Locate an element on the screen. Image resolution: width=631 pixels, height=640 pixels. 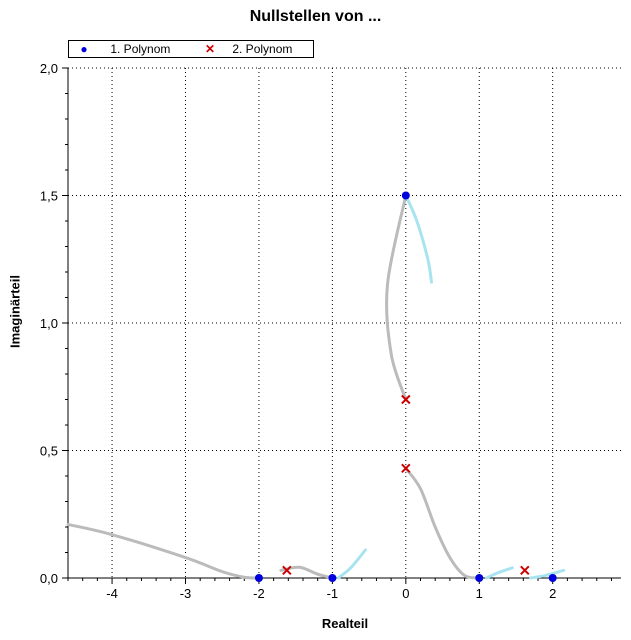
x-tick-label: -1 is located at coordinates (333, 593).